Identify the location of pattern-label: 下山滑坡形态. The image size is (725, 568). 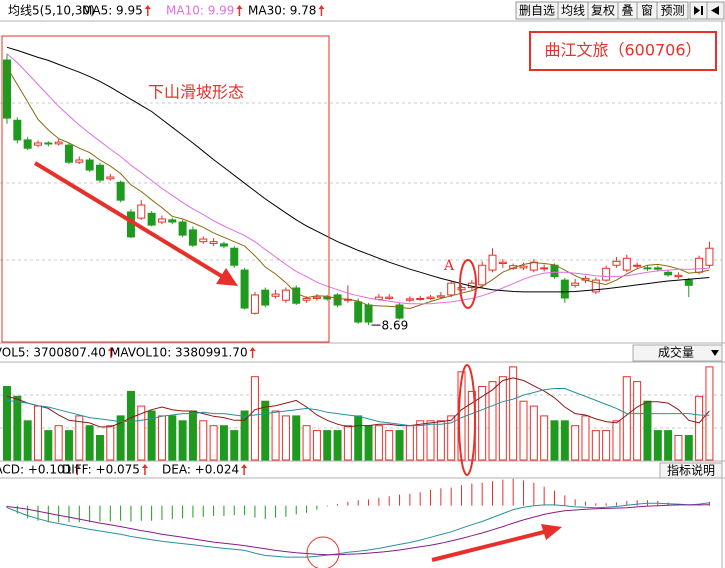
(196, 92).